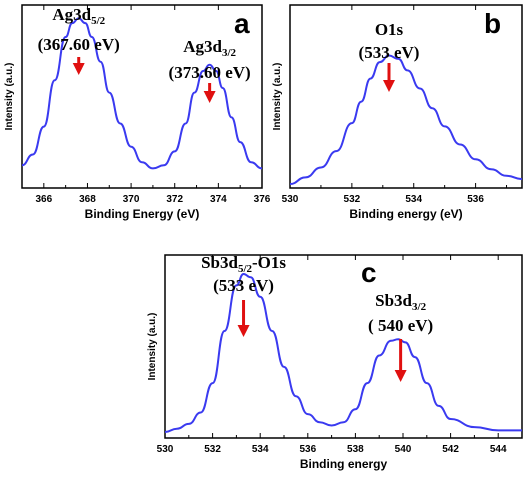 The width and height of the screenshot is (524, 490). I want to click on peak-energy-label: (373.60 eV), so click(210, 72).